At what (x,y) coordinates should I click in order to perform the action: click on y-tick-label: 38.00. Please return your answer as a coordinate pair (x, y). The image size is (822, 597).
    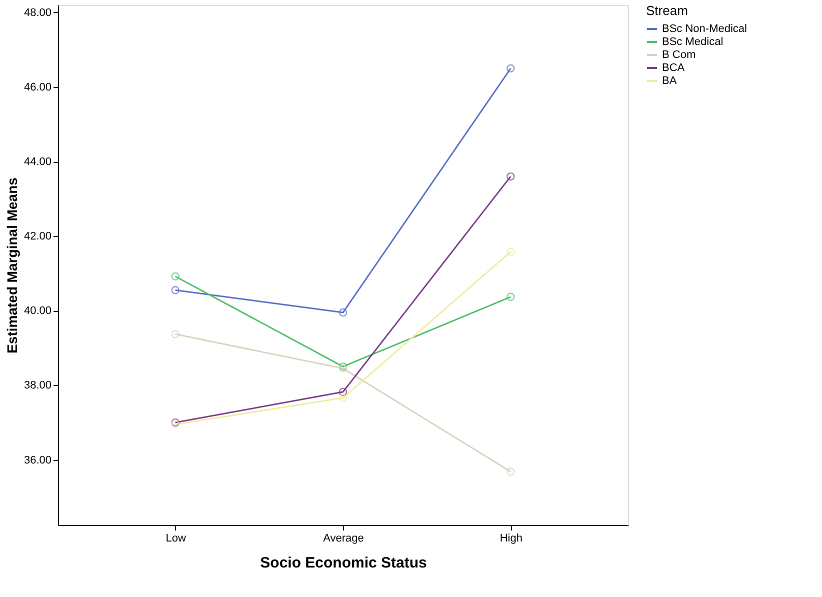
    Looking at the image, I should click on (38, 386).